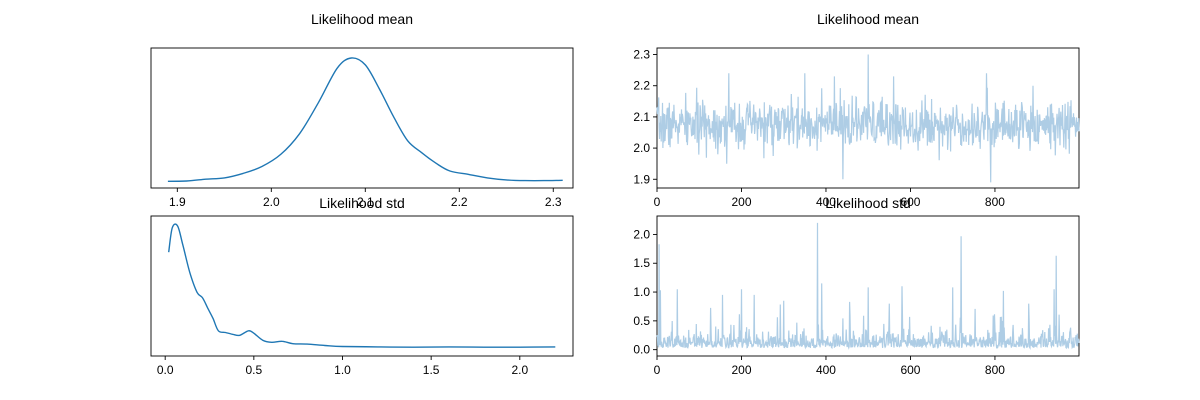 The height and width of the screenshot is (400, 1200). Describe the element at coordinates (641, 117) in the screenshot. I see `y-tick-label: 2.1` at that location.